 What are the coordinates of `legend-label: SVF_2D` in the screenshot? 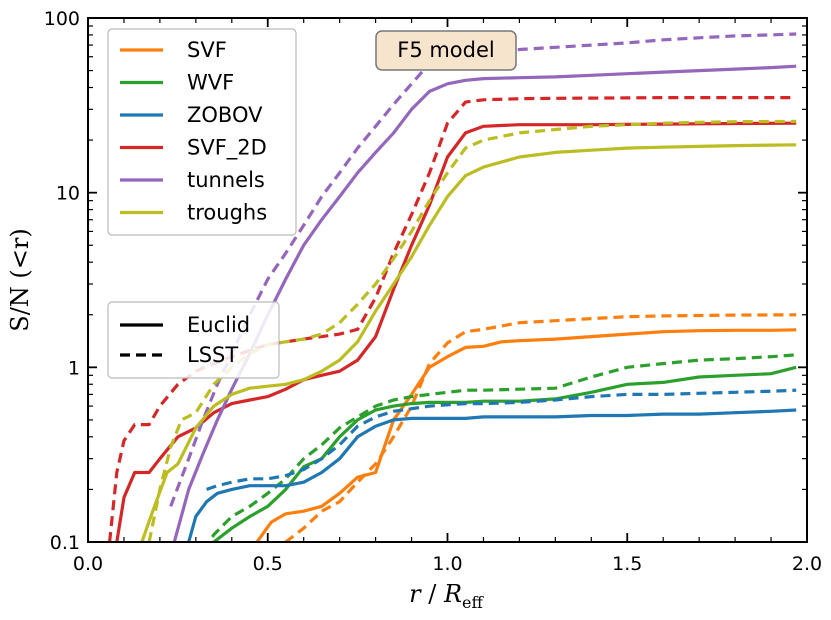 It's located at (227, 148).